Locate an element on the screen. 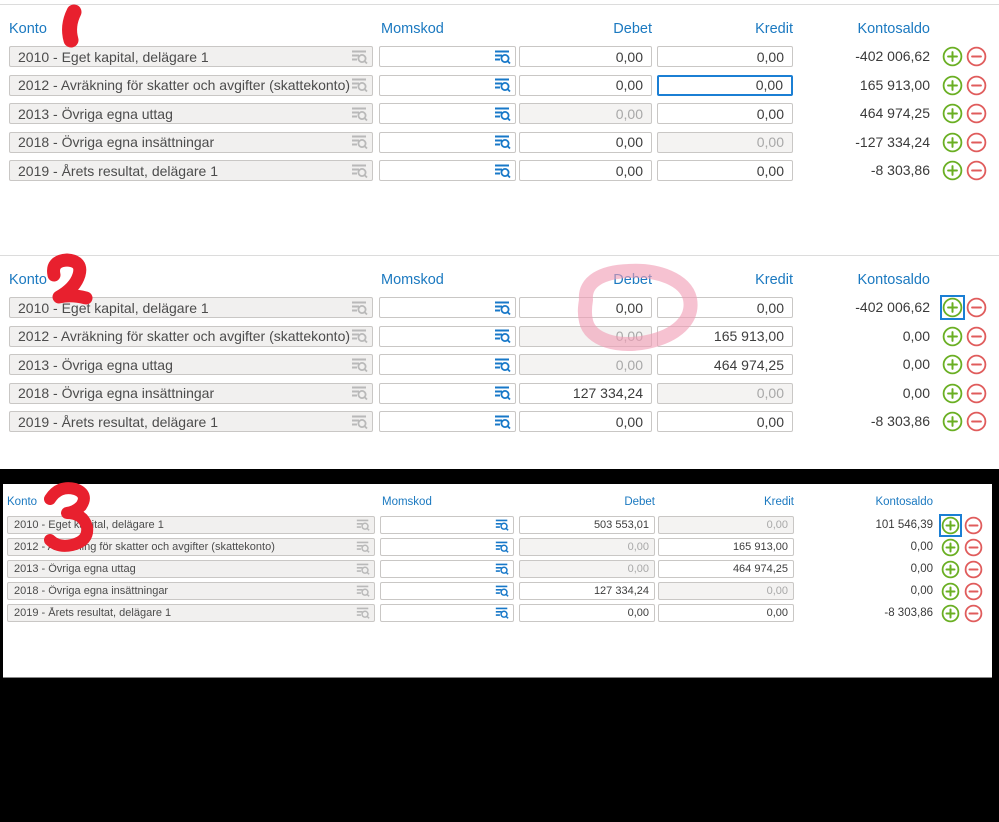 This screenshot has width=999, height=822. debet-input: 127 334,24 is located at coordinates (587, 591).